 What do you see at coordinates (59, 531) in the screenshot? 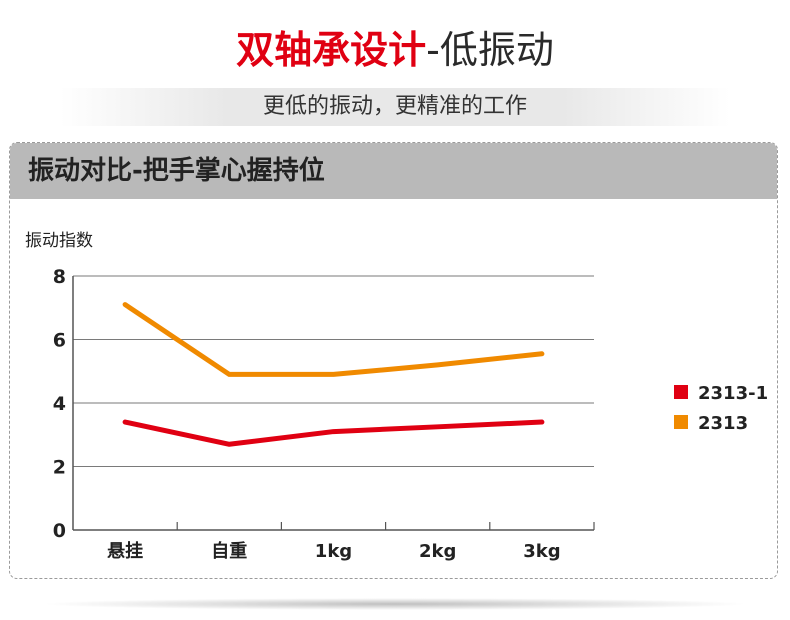
I see `y-tick-label: 0` at bounding box center [59, 531].